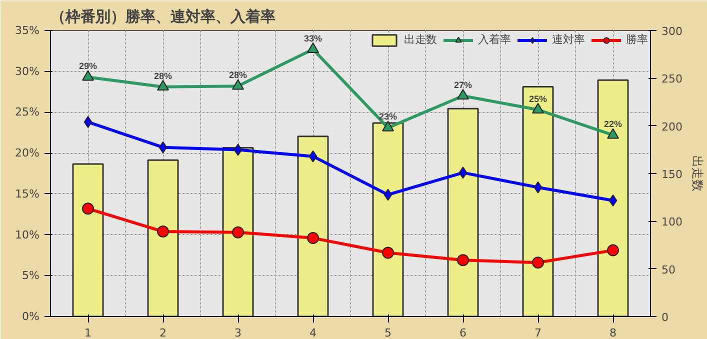 The height and width of the screenshot is (339, 707). What do you see at coordinates (313, 332) in the screenshot?
I see `x-tick-label: 4` at bounding box center [313, 332].